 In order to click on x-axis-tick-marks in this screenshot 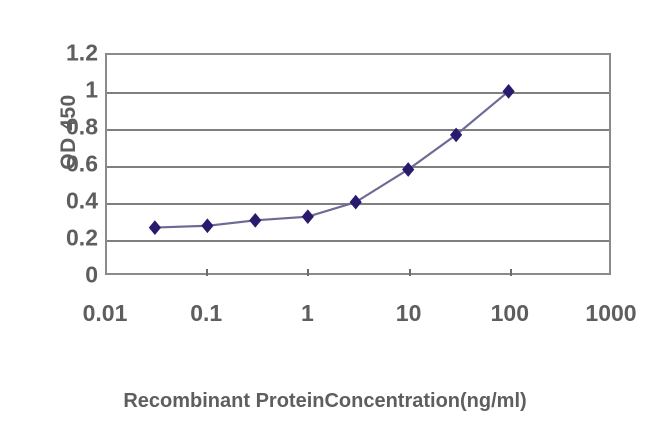, I will do `click(358, 276)`.